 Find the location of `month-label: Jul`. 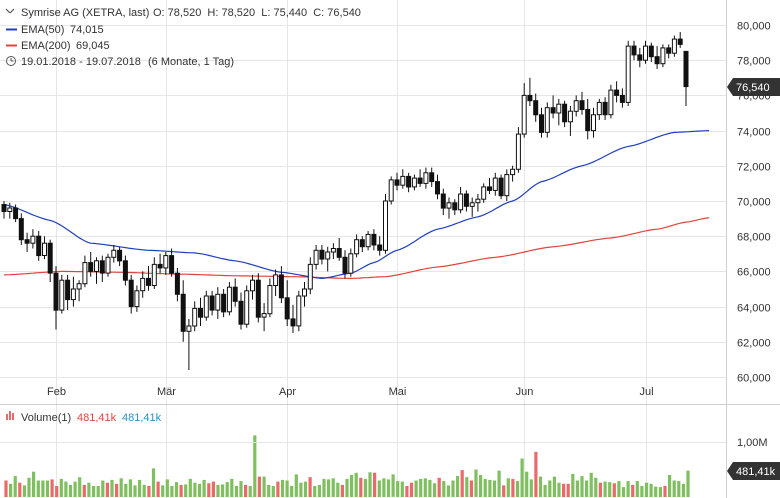

month-label: Jul is located at coordinates (646, 392).